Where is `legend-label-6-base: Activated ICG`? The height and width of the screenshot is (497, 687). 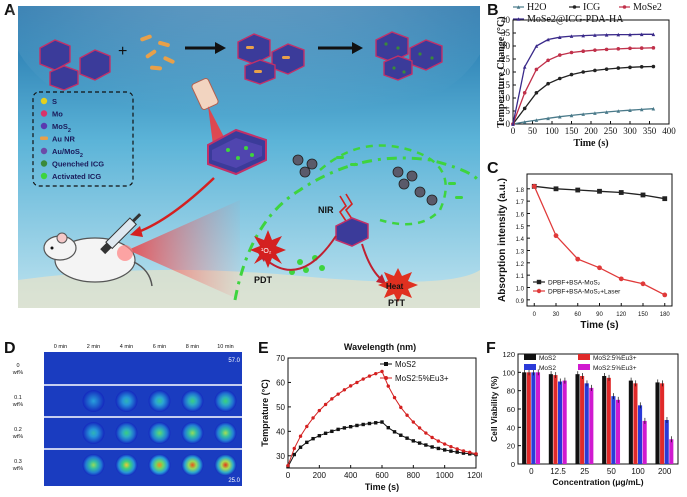 legend-label-6-base: Activated ICG is located at coordinates (76, 176).